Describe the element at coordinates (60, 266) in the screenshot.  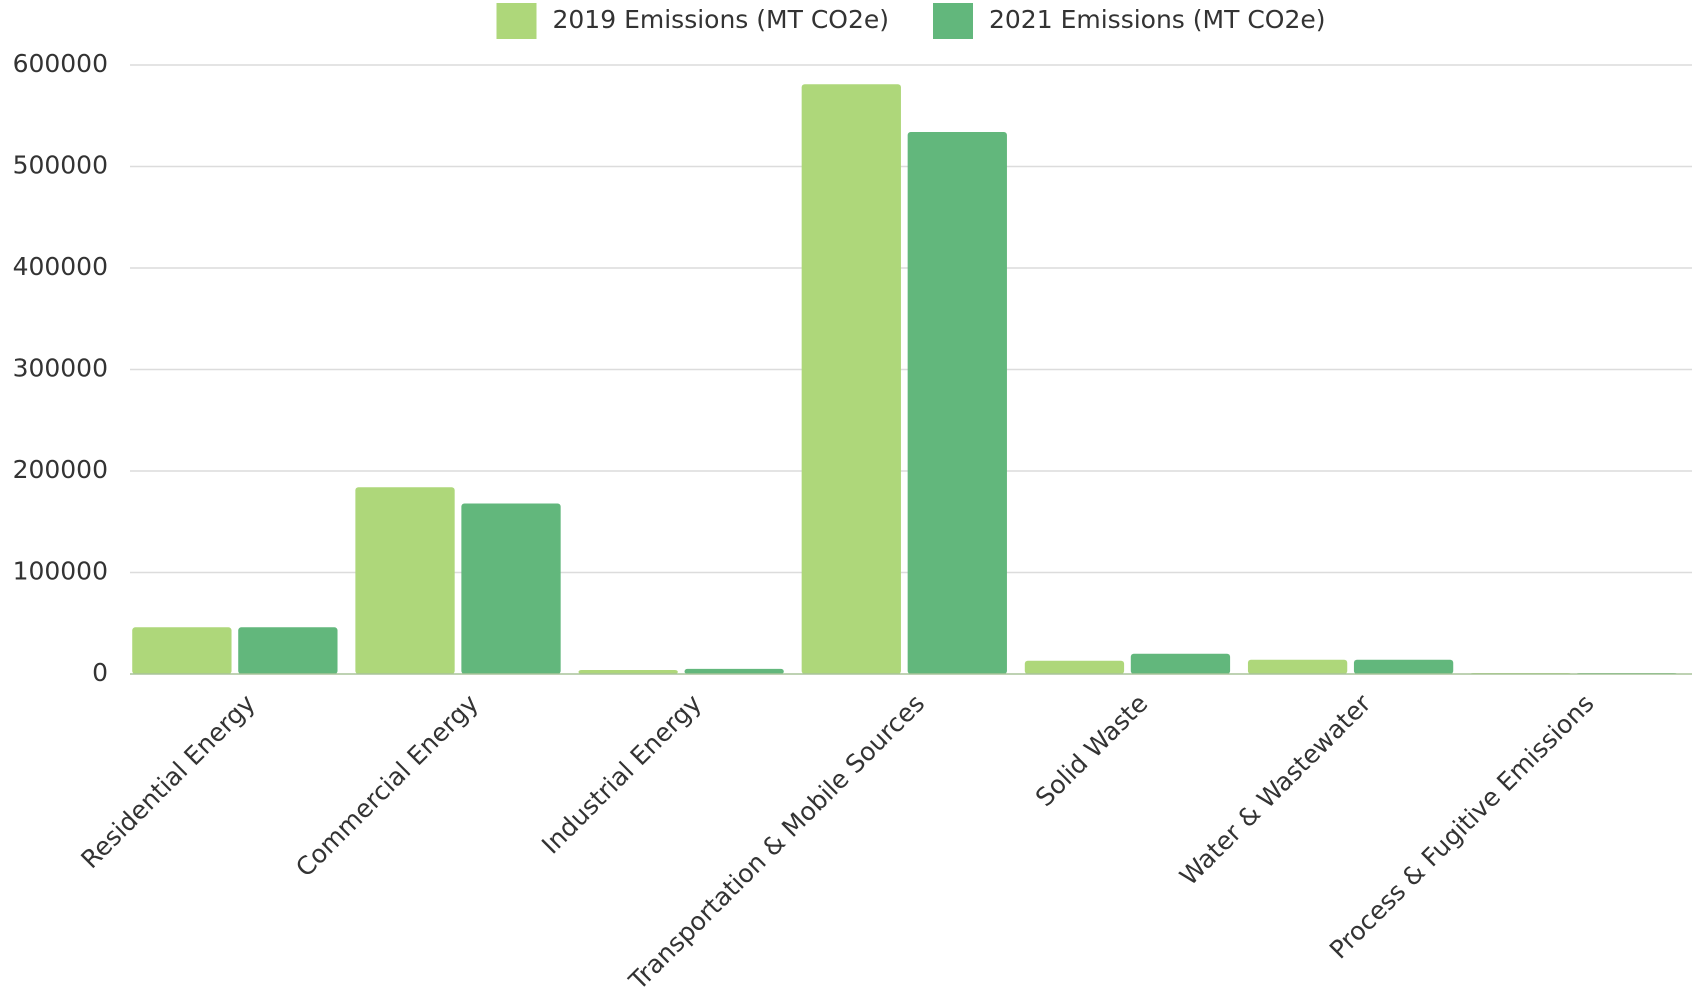
I see `y-tick-label: 400000` at that location.